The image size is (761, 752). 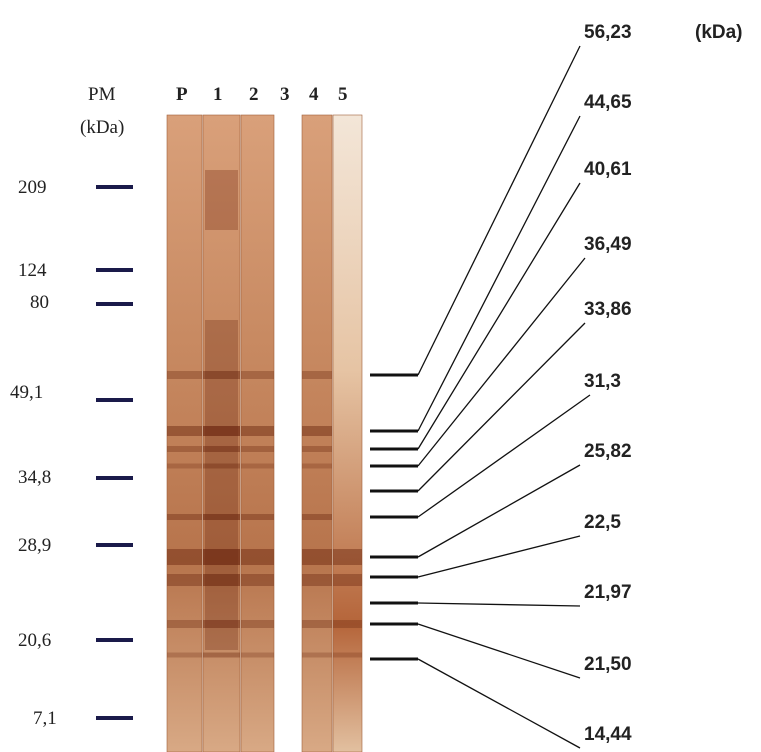 What do you see at coordinates (102, 127) in the screenshot?
I see `marker-unit: (kDa)` at bounding box center [102, 127].